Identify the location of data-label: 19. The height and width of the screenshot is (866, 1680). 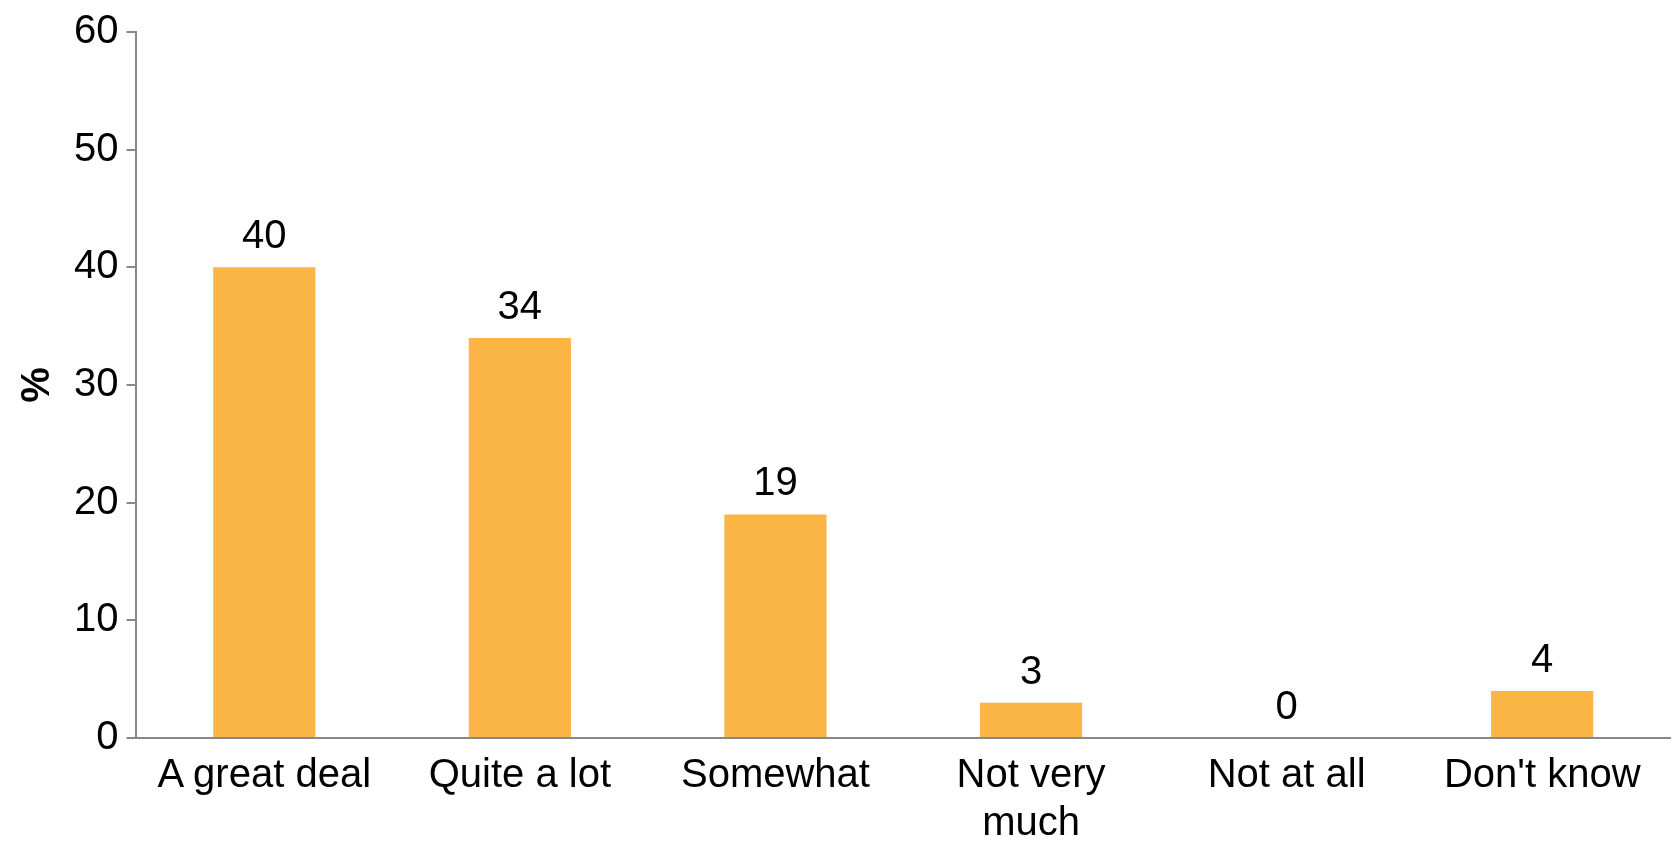
(775, 481).